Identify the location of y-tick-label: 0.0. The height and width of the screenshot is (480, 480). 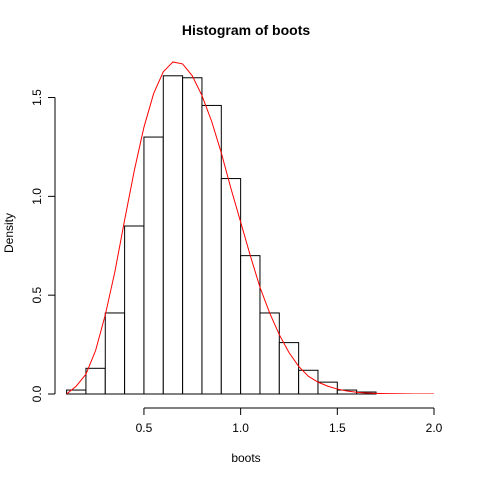
(37, 393).